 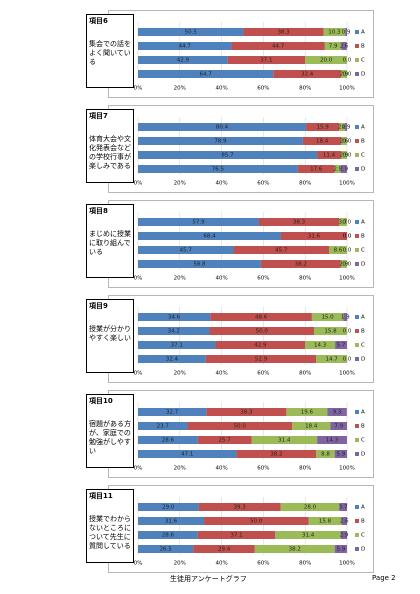 I want to click on value-label: 11.4, so click(x=329, y=156).